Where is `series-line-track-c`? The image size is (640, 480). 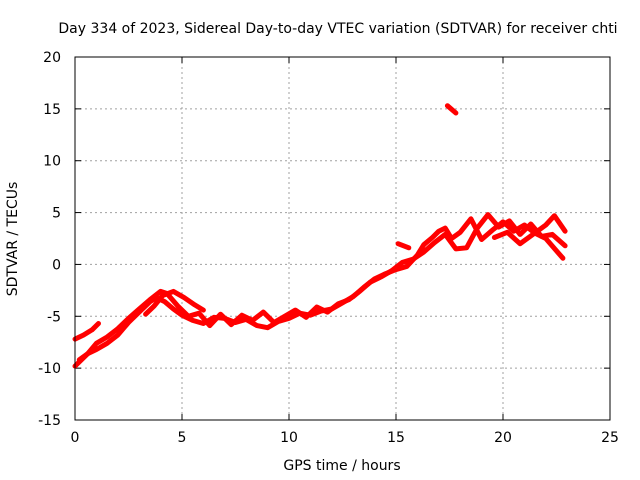
series-line-track-c is located at coordinates (174, 302).